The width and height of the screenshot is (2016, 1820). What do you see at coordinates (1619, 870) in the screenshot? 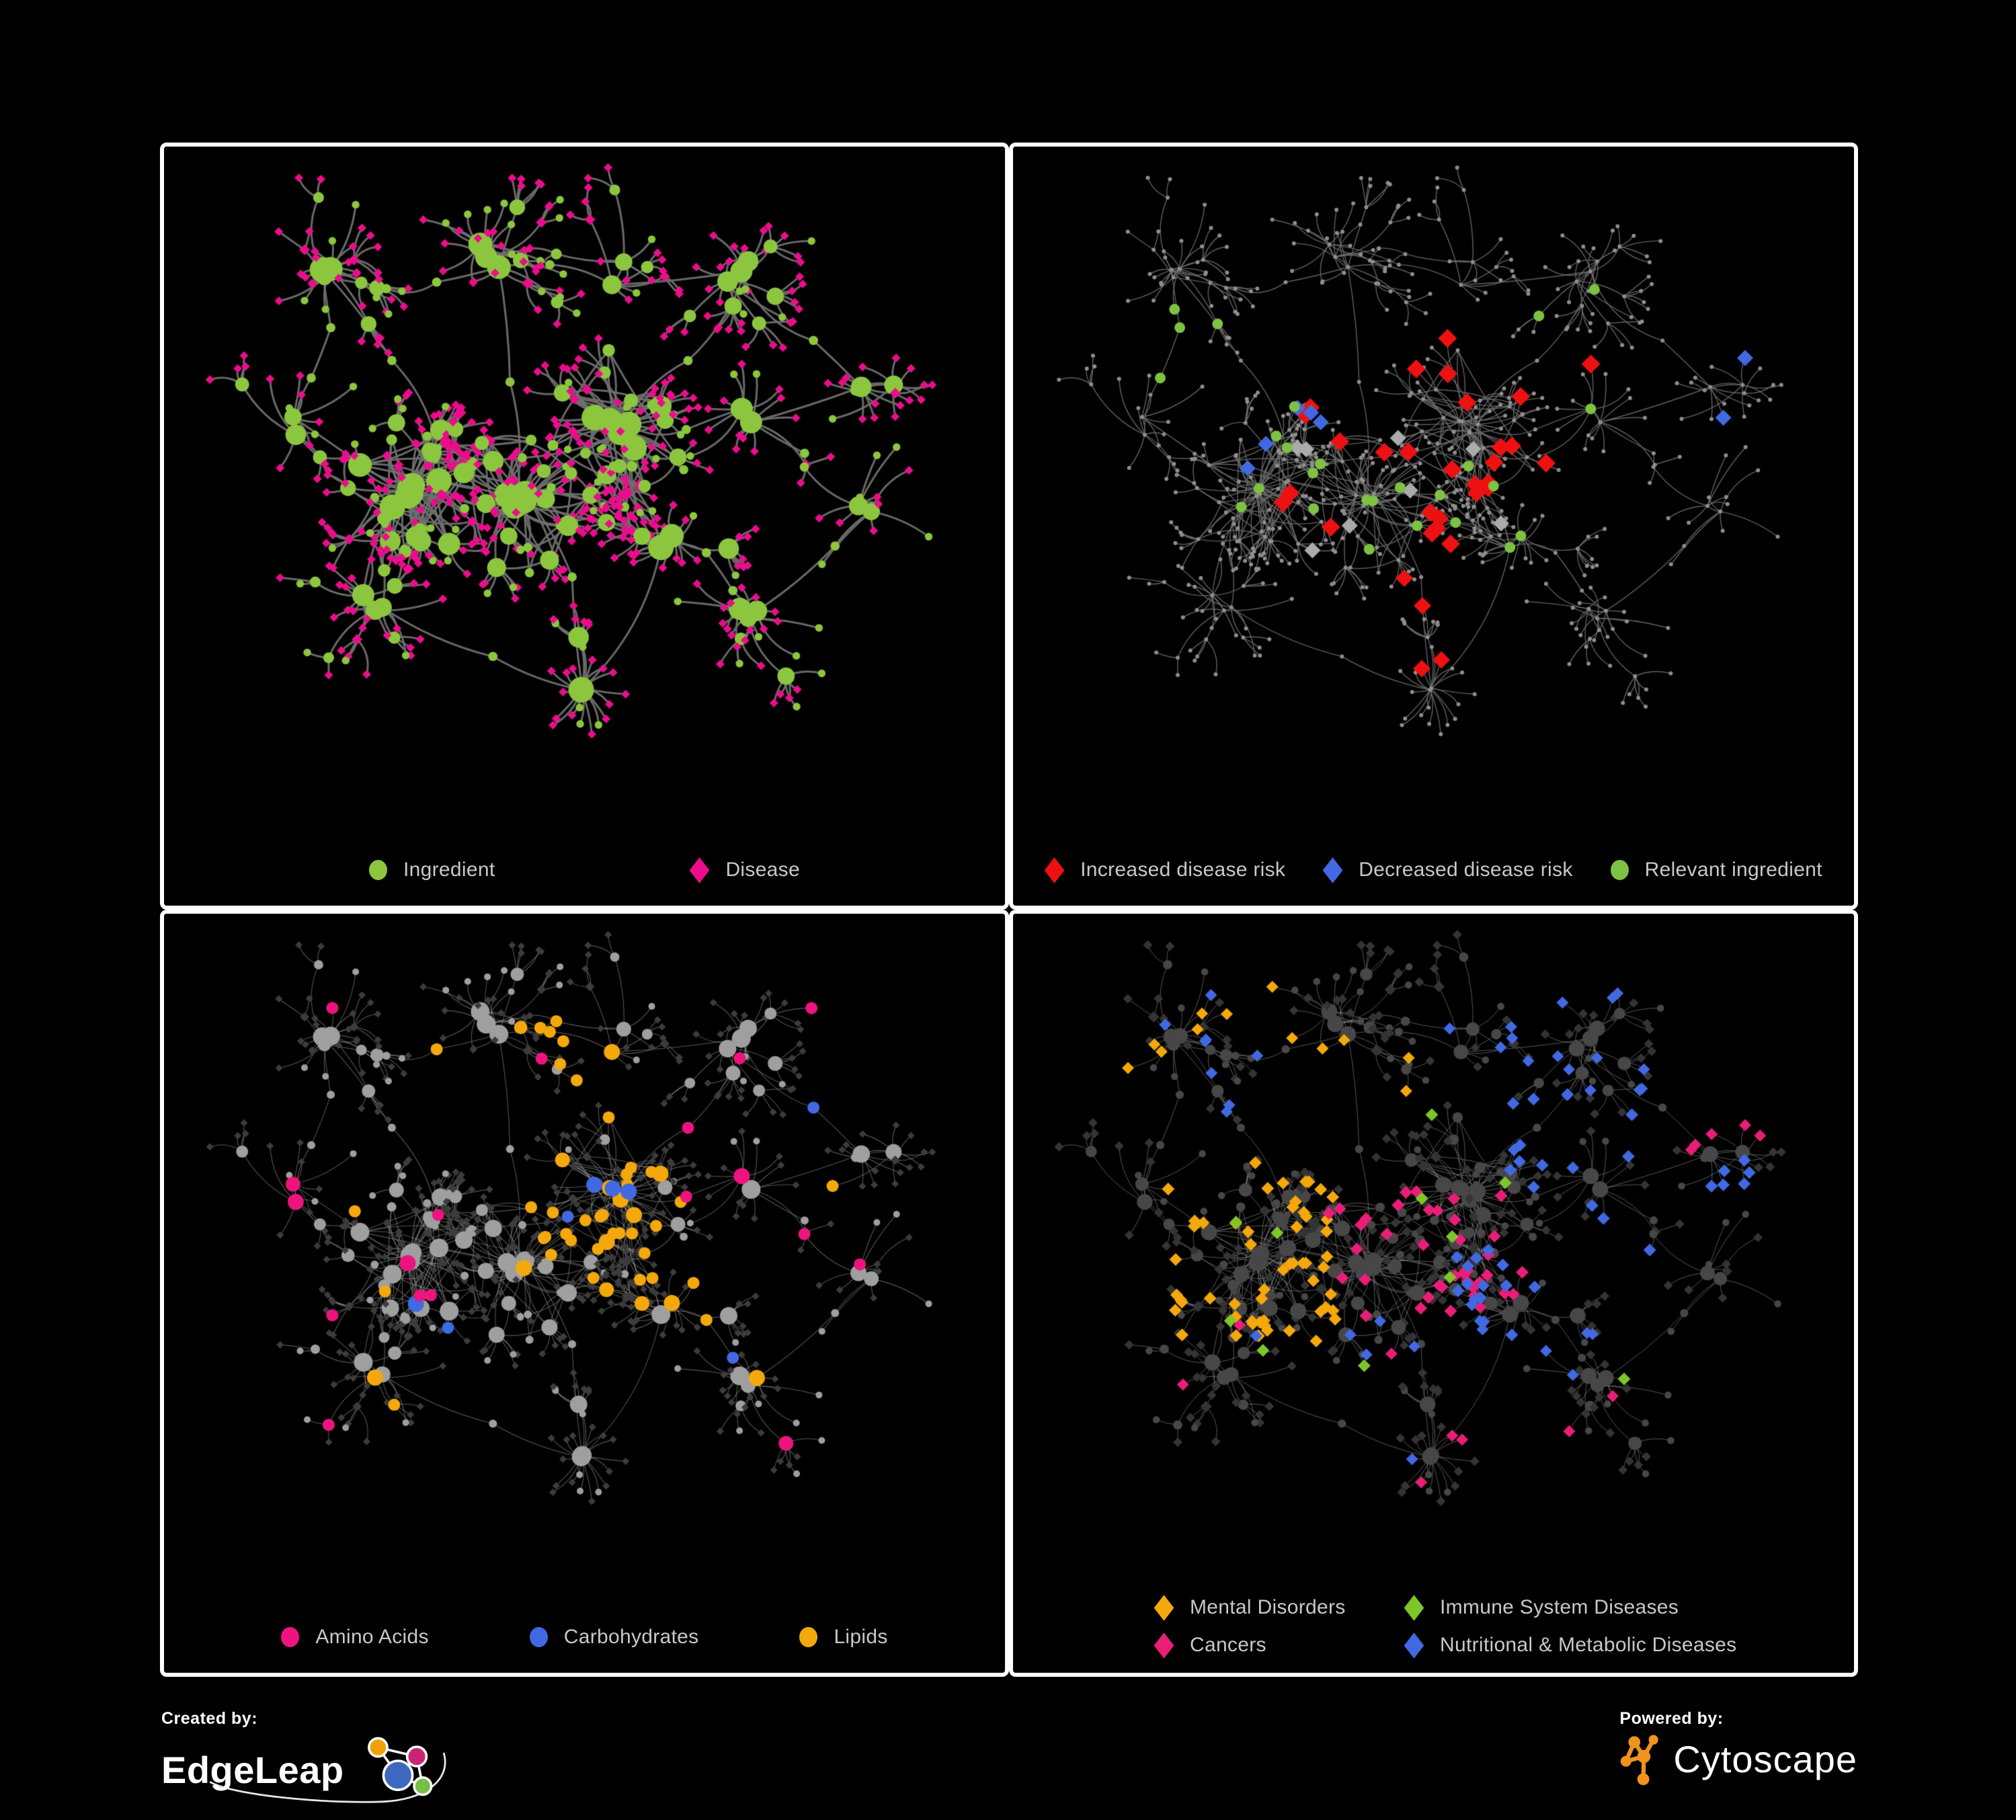
I see `relevant-ingredient-marker-icon` at bounding box center [1619, 870].